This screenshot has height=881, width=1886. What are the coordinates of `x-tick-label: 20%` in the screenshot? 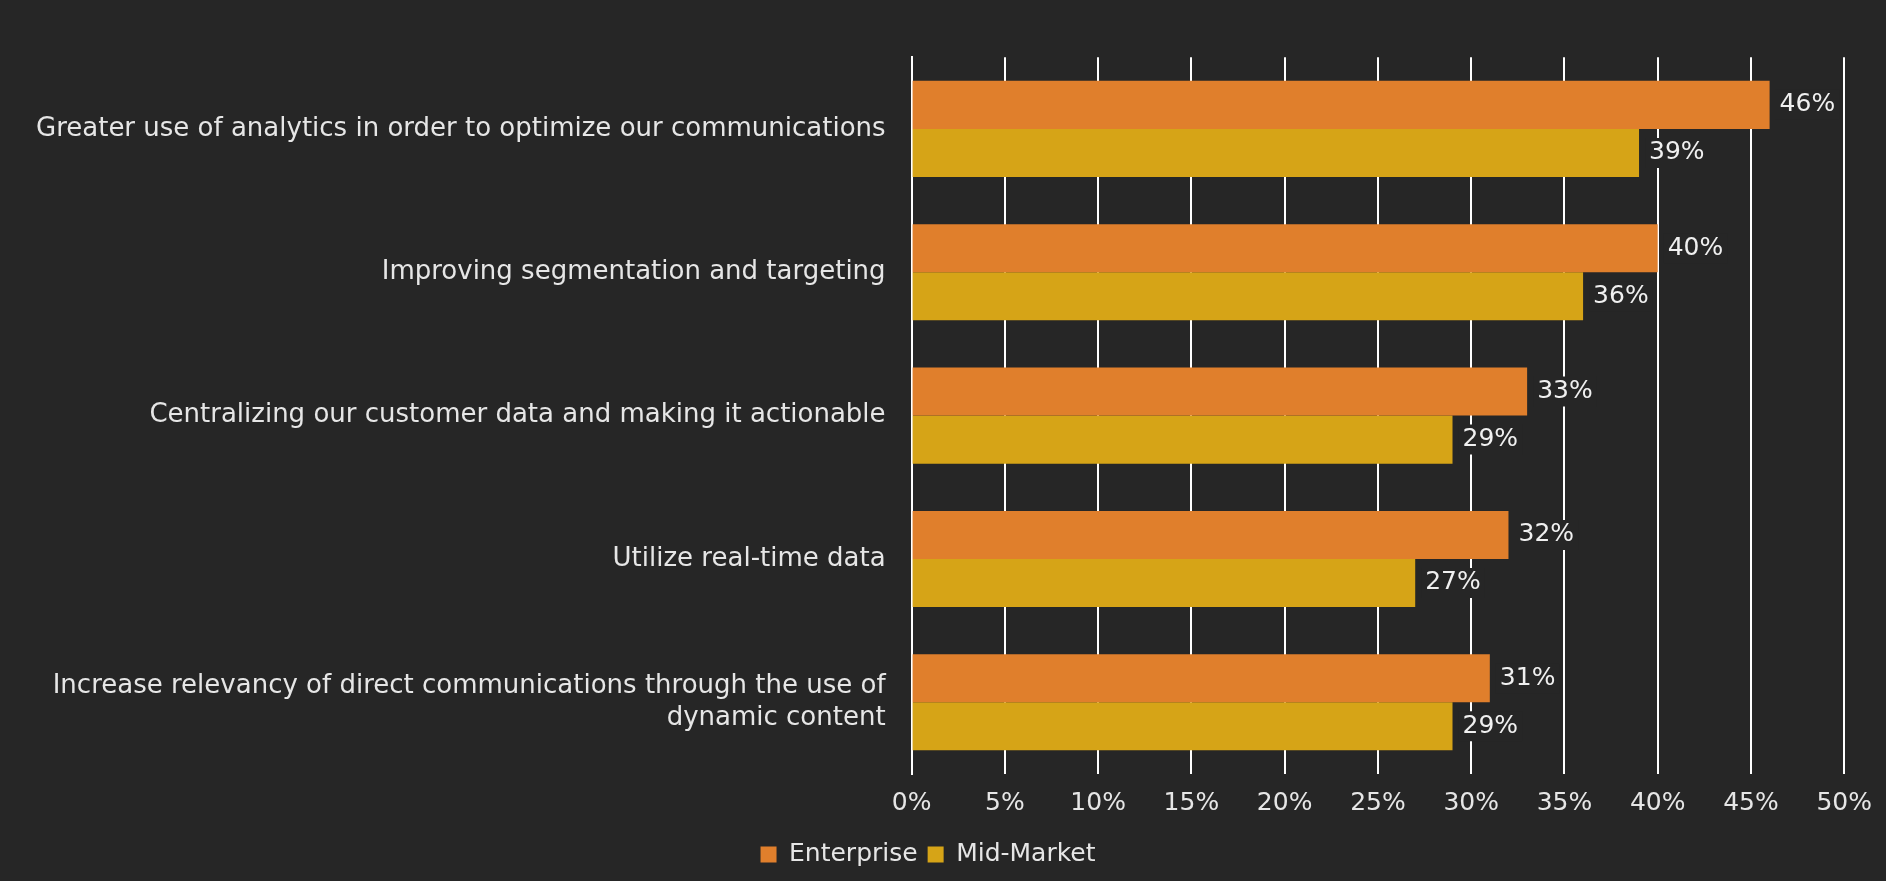 It's located at (1284, 801).